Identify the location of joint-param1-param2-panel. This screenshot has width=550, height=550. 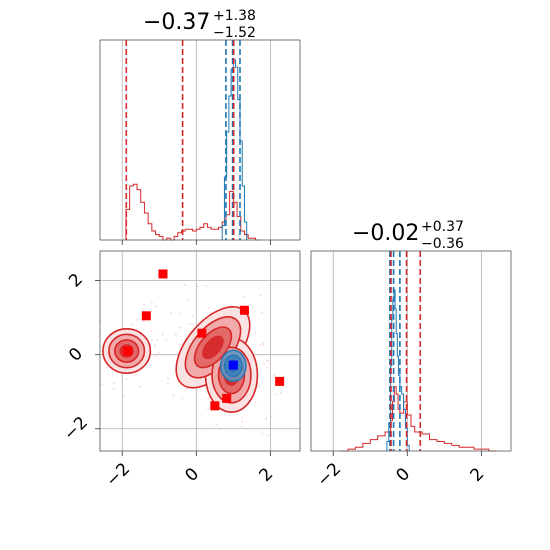
(198, 353).